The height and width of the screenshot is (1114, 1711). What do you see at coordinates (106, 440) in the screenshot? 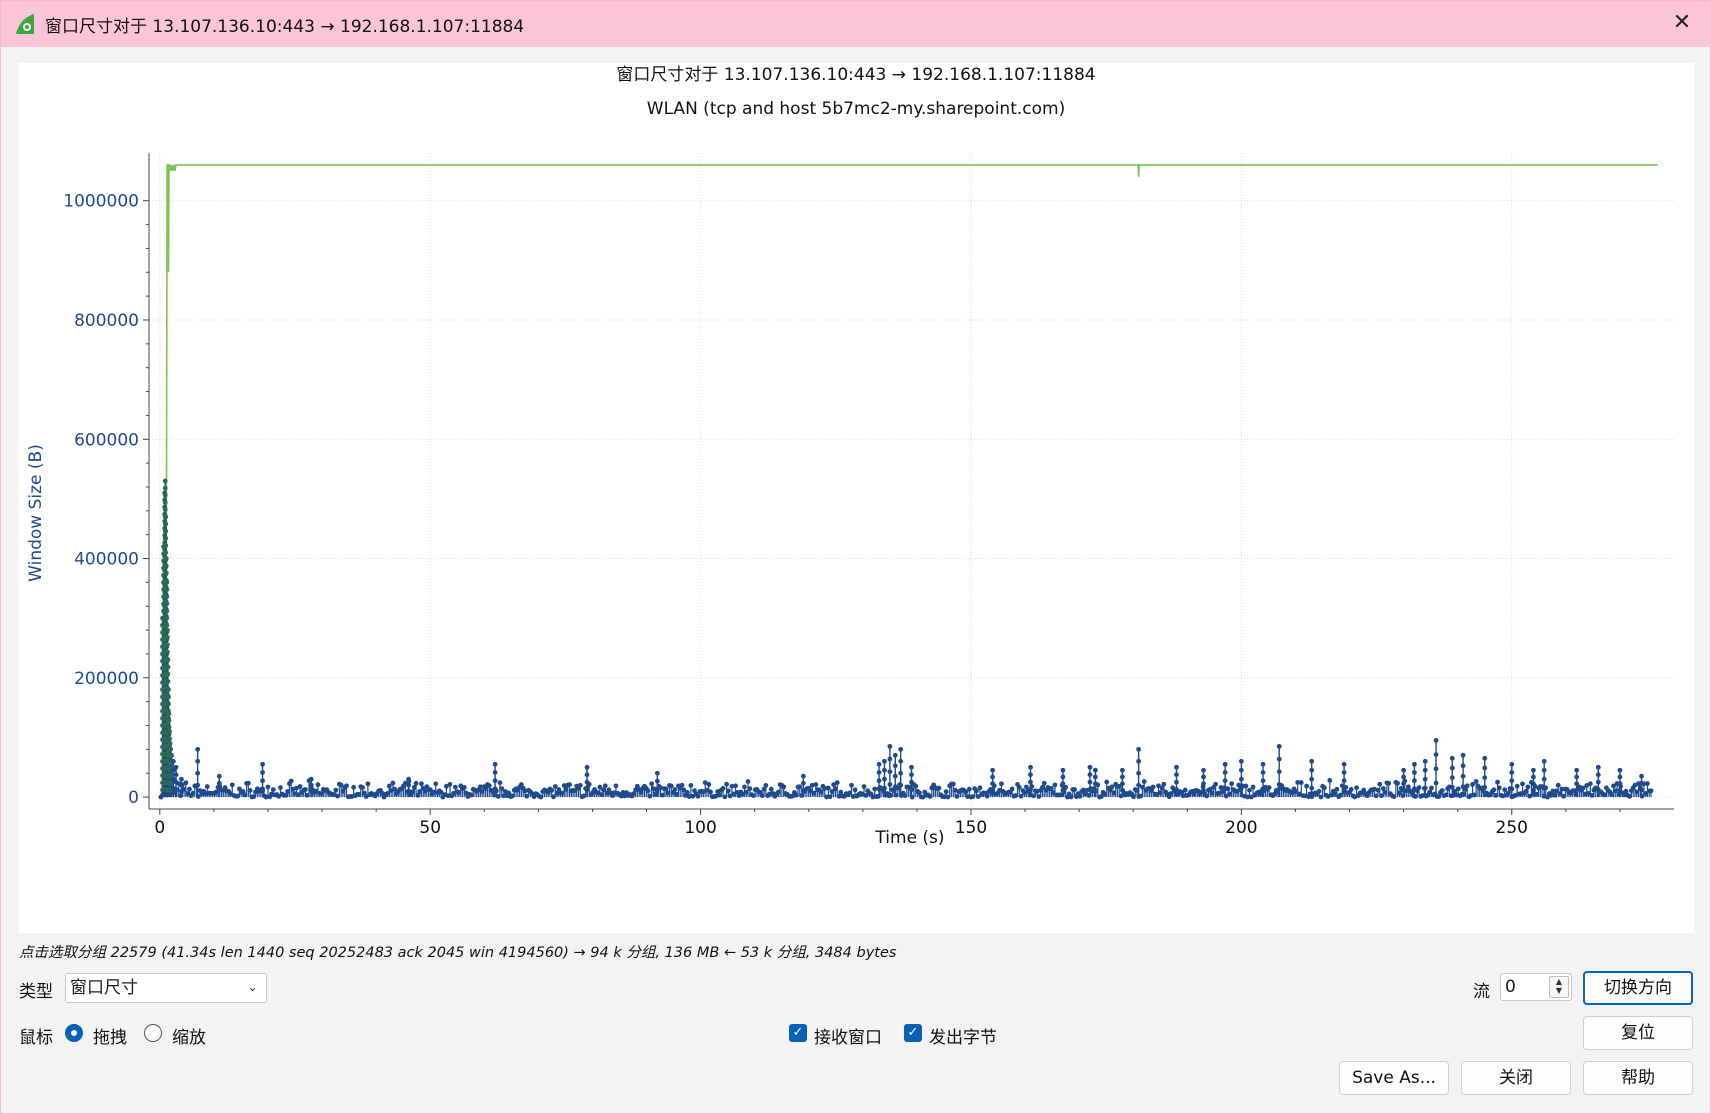
I see `y-tick-label: 600000` at bounding box center [106, 440].